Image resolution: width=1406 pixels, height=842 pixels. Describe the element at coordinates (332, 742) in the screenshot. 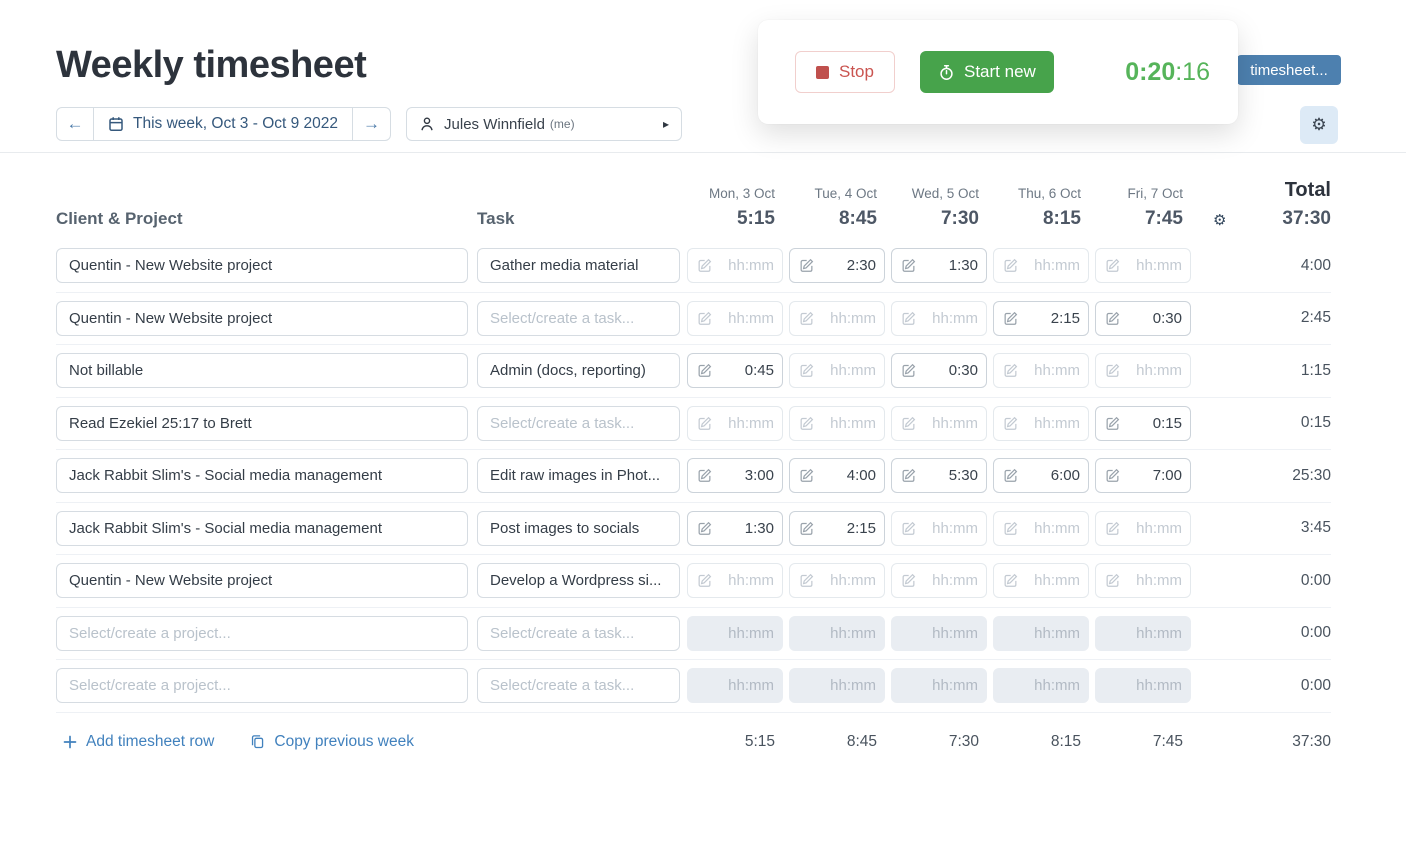

I see `copy-previous-week-button: Copy previous week` at that location.